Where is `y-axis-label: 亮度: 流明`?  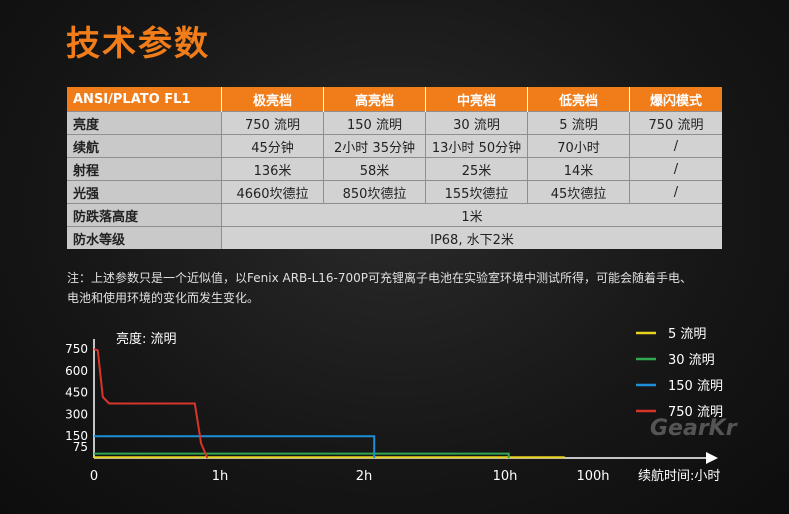 y-axis-label: 亮度: 流明 is located at coordinates (146, 339).